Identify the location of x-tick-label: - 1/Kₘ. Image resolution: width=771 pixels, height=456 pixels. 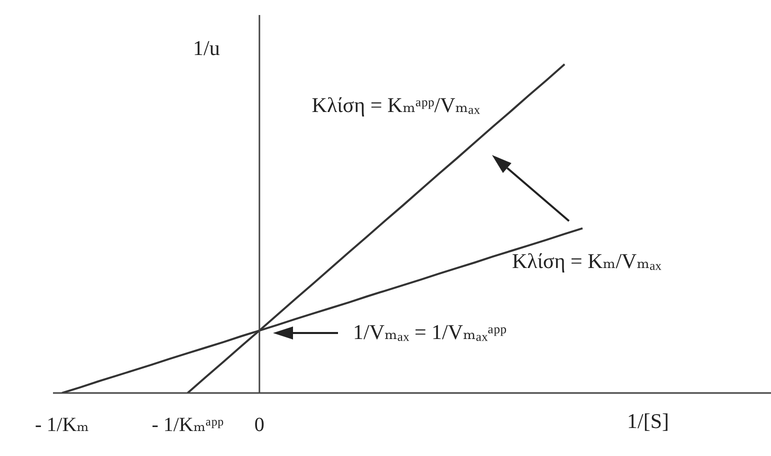
(62, 425).